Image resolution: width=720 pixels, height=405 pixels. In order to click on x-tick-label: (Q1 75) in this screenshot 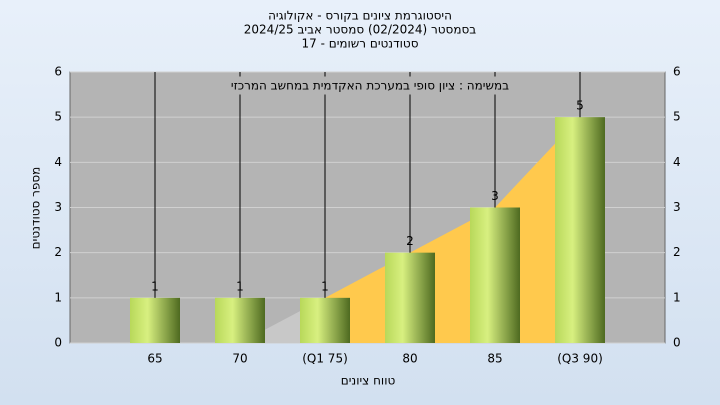, I will do `click(325, 359)`.